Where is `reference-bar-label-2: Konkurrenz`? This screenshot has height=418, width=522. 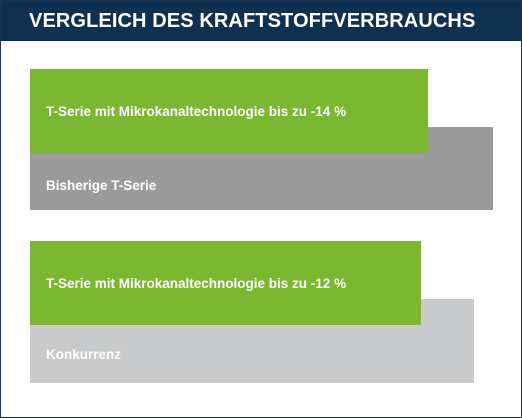
reference-bar-label-2: Konkurrenz is located at coordinates (84, 354).